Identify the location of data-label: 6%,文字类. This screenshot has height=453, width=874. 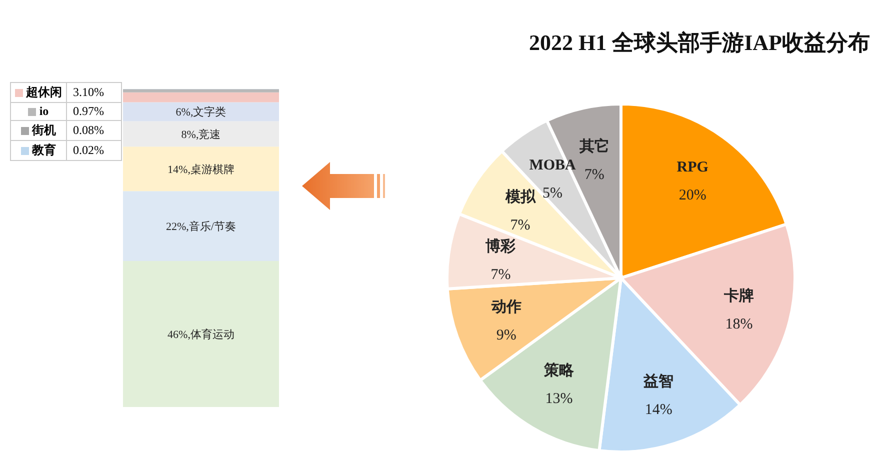
(201, 112).